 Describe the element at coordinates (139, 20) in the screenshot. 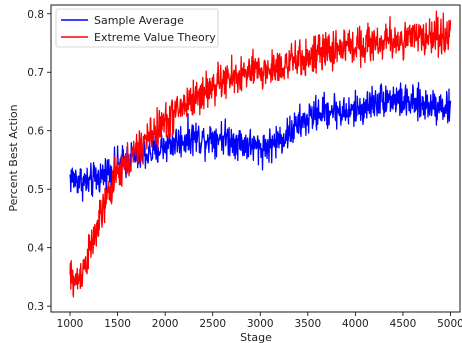

I see `legend-label-sample-average: Sample Average` at that location.